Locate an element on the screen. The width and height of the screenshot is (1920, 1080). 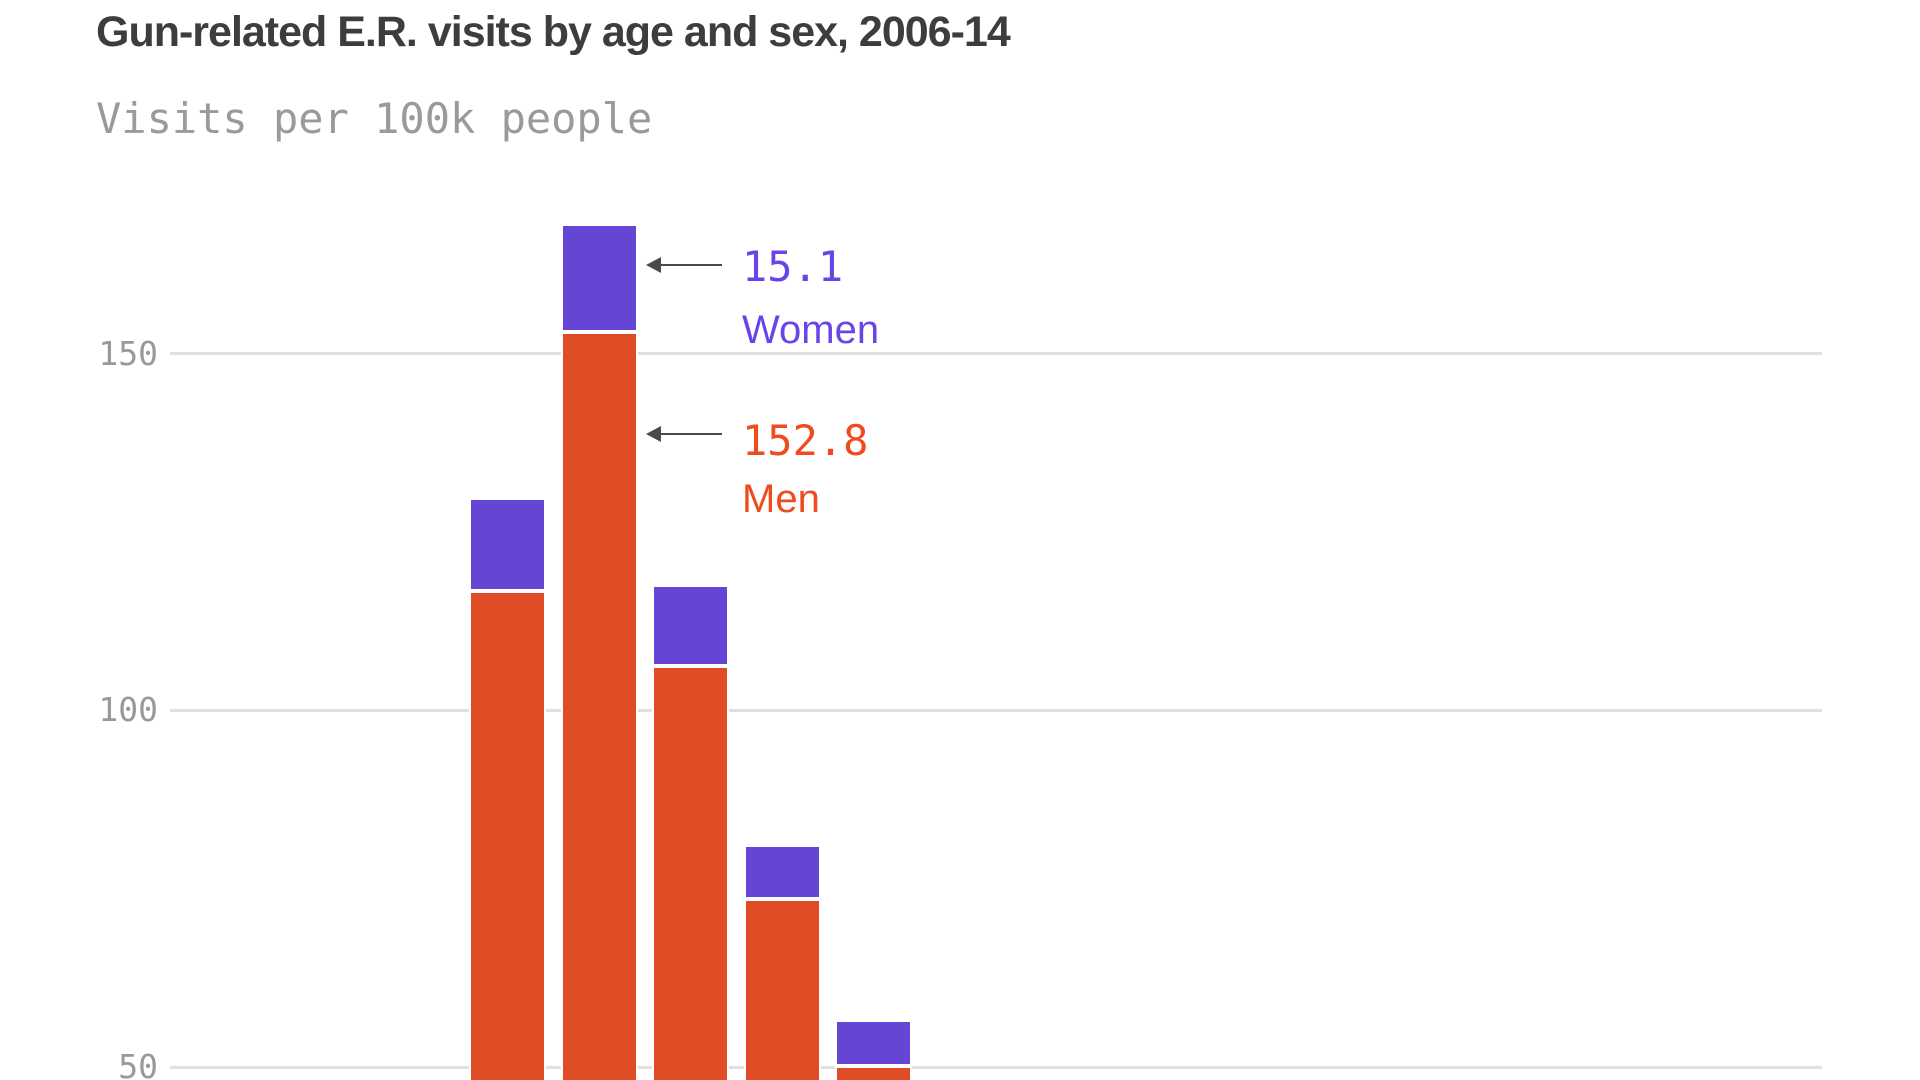
y-tick-label: 50 is located at coordinates (138, 1063).